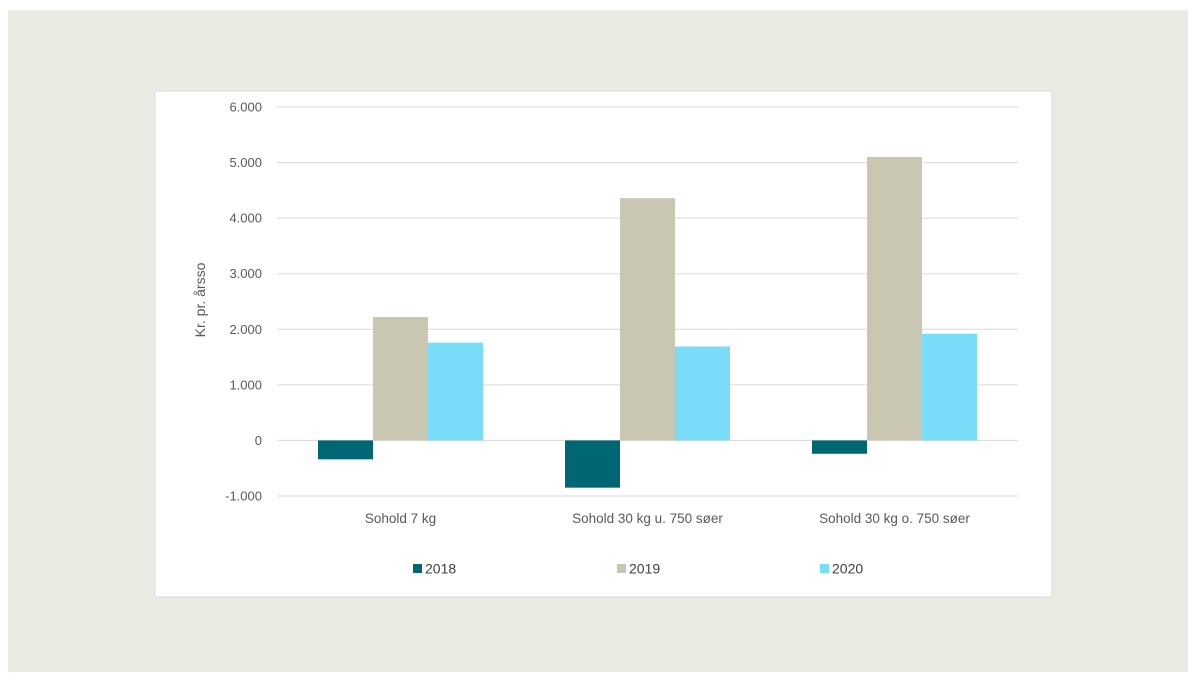 This screenshot has height=674, width=1196. I want to click on y-tick-label: 3.000, so click(245, 273).